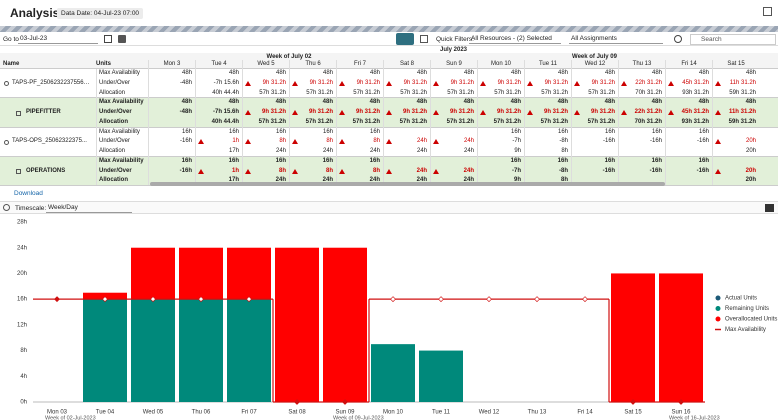 The width and height of the screenshot is (778, 420). What do you see at coordinates (297, 413) in the screenshot?
I see `x-tick-label: Sat 08` at bounding box center [297, 413].